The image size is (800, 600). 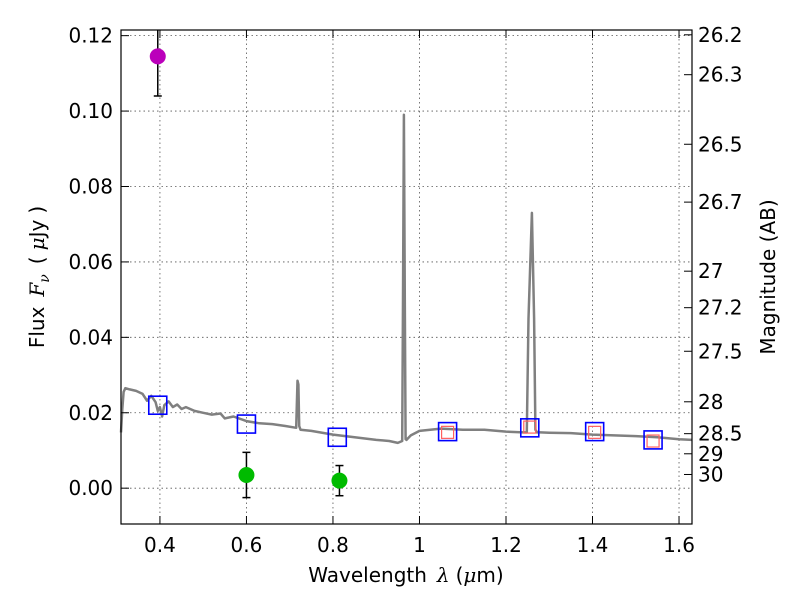 What do you see at coordinates (247, 545) in the screenshot?
I see `x-tick-label: 0.6` at bounding box center [247, 545].